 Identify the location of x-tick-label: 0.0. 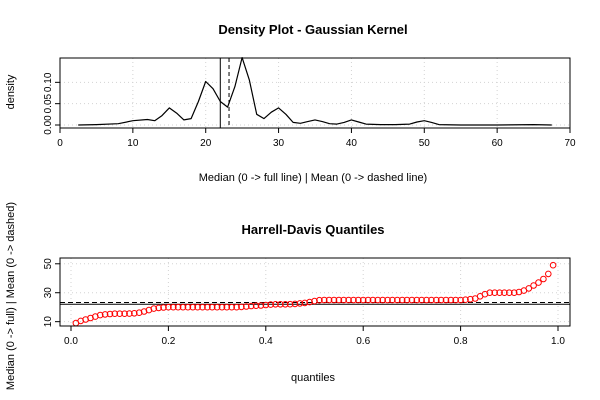
(71, 341).